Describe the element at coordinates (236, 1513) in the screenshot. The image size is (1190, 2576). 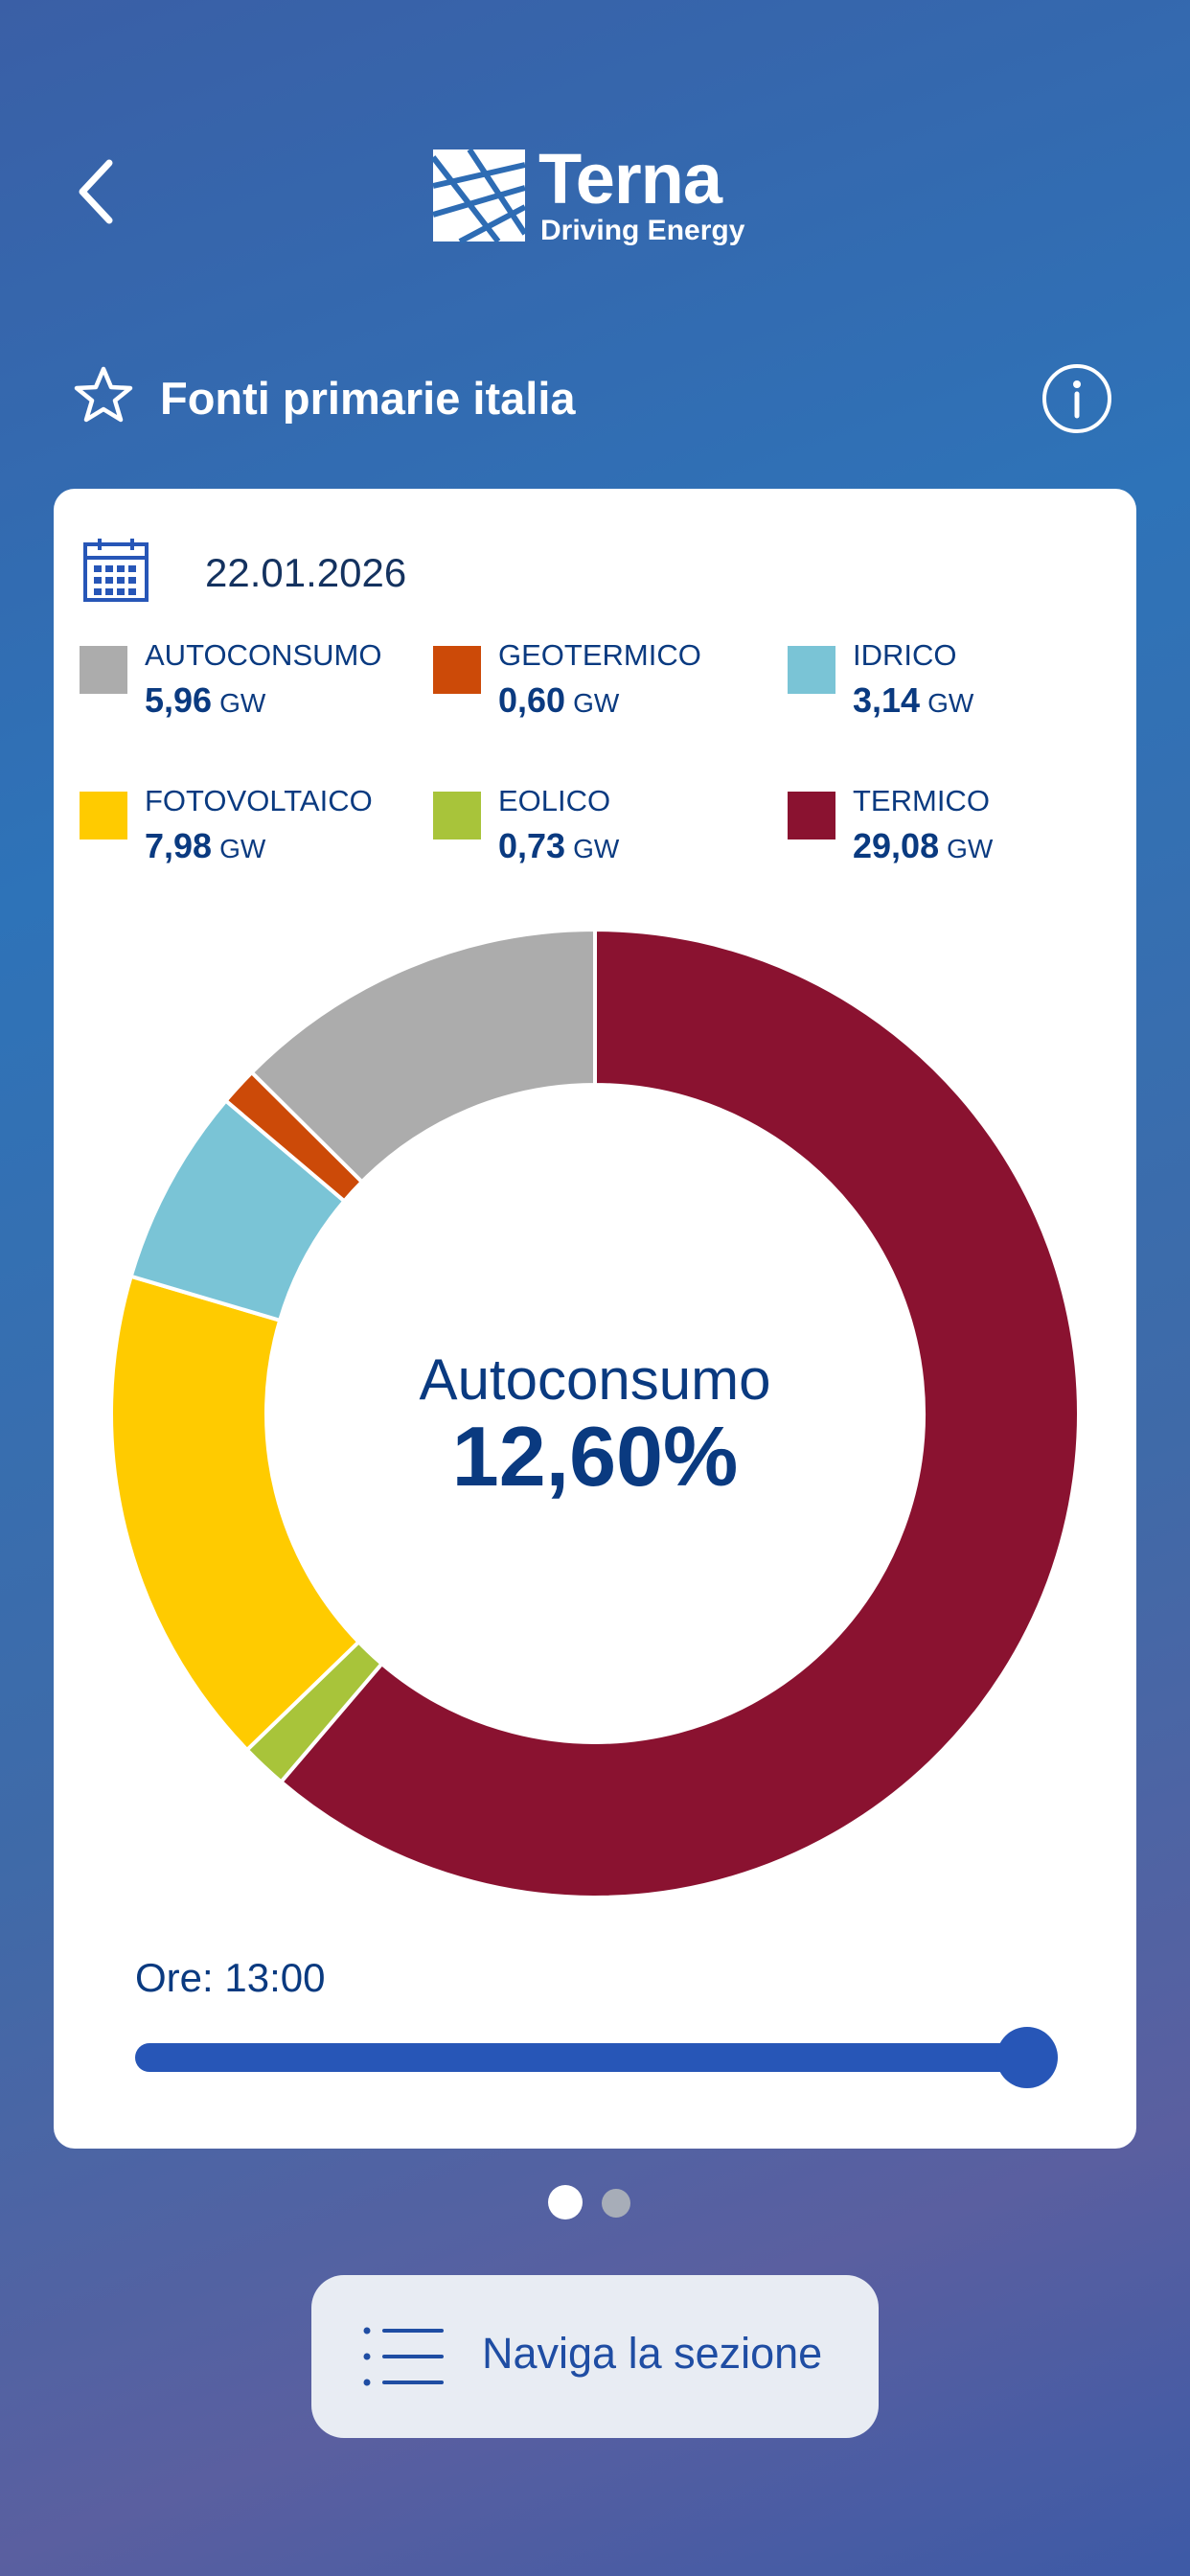
I see `donut-slice-fotovoltaico` at that location.